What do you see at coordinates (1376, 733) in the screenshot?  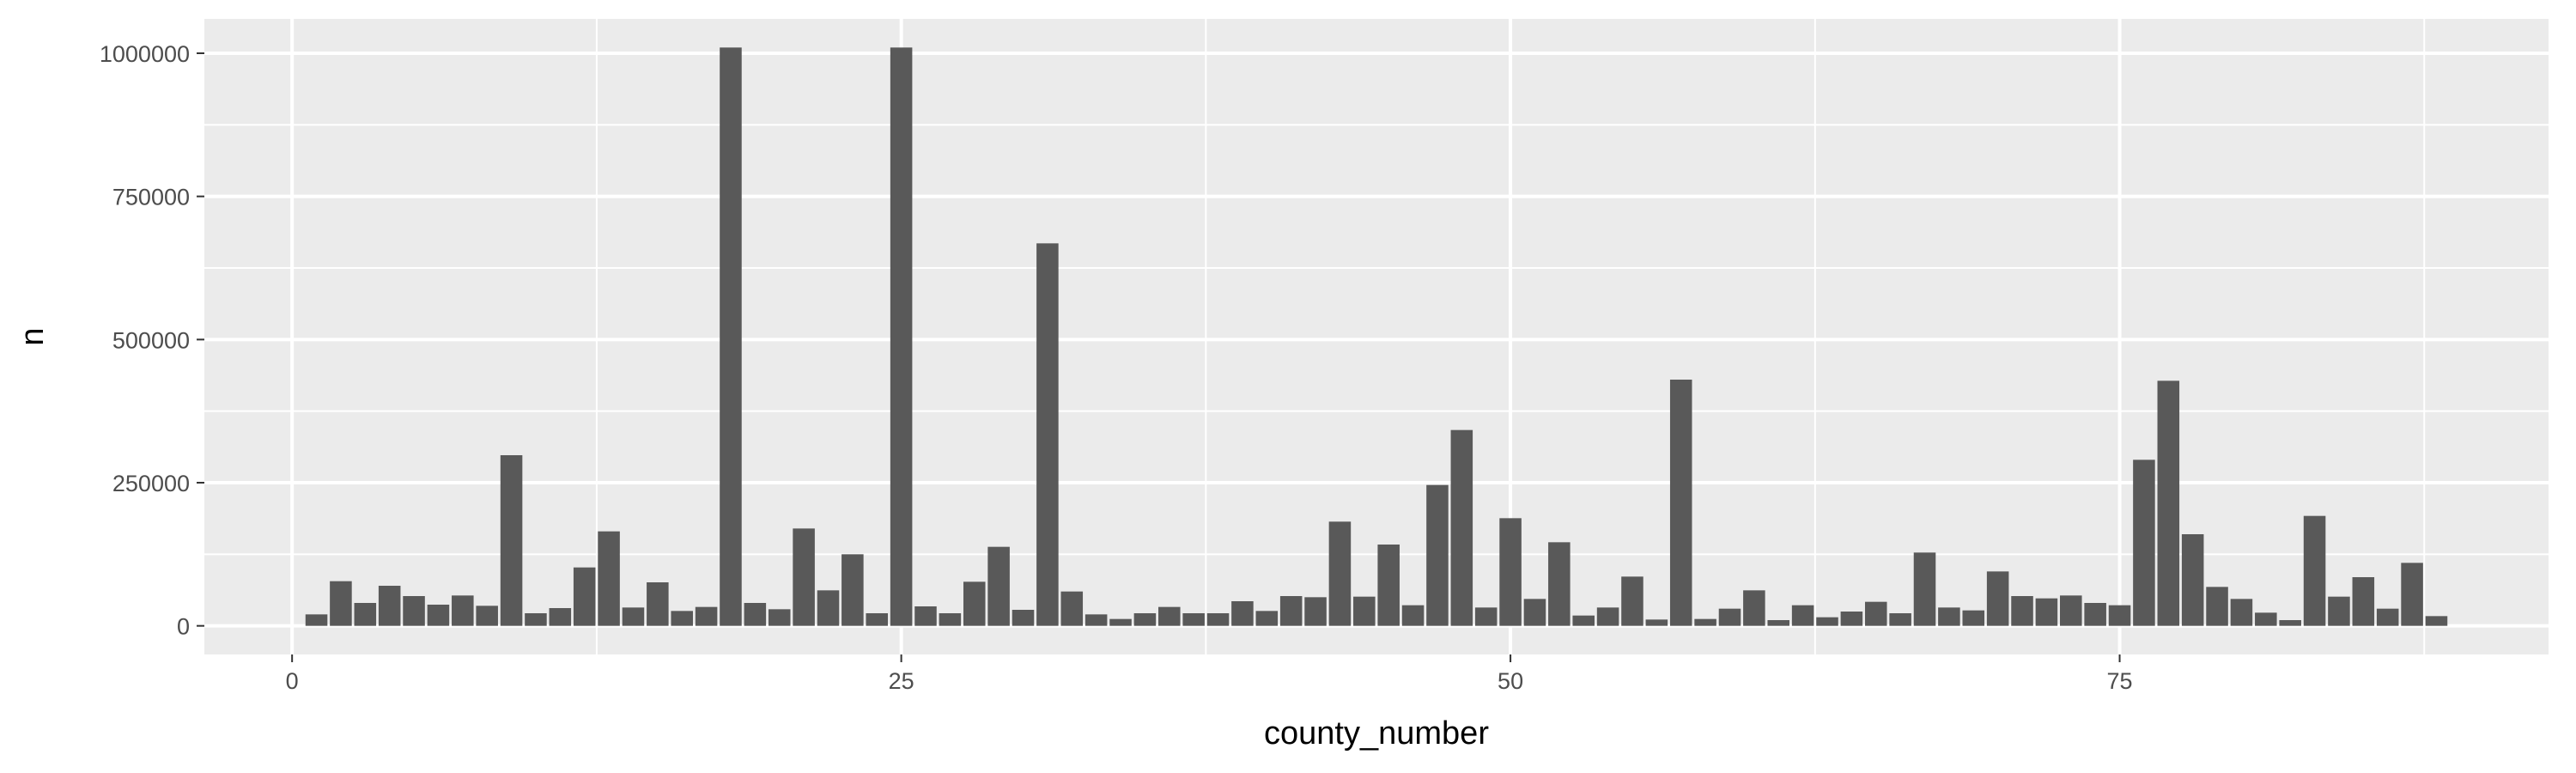 I see `x-axis-title: county_number` at bounding box center [1376, 733].